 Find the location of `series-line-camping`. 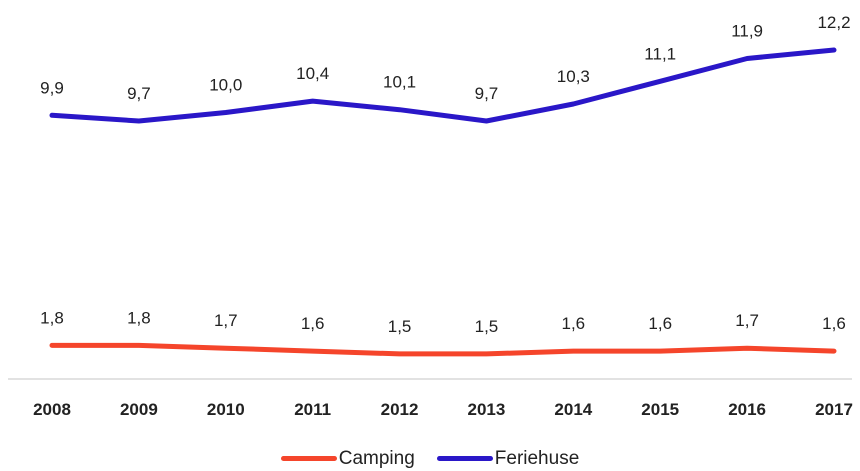

series-line-camping is located at coordinates (443, 349).